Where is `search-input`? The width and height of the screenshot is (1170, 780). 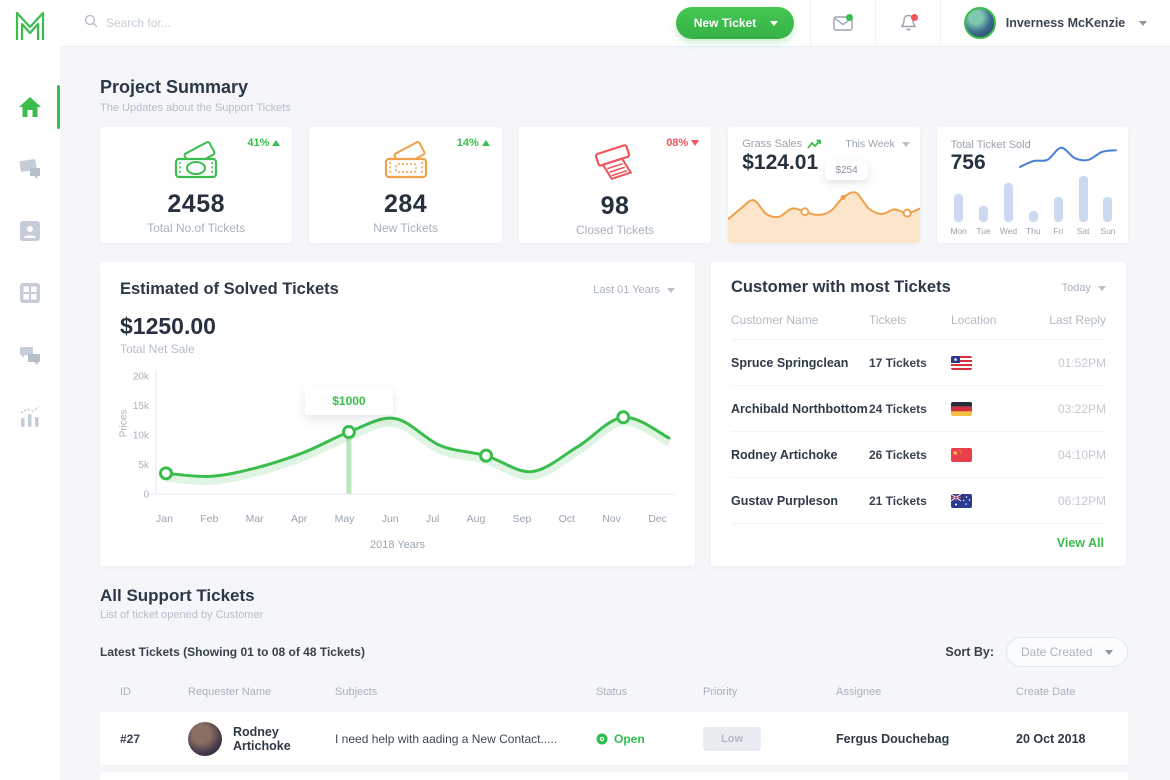 search-input is located at coordinates (256, 23).